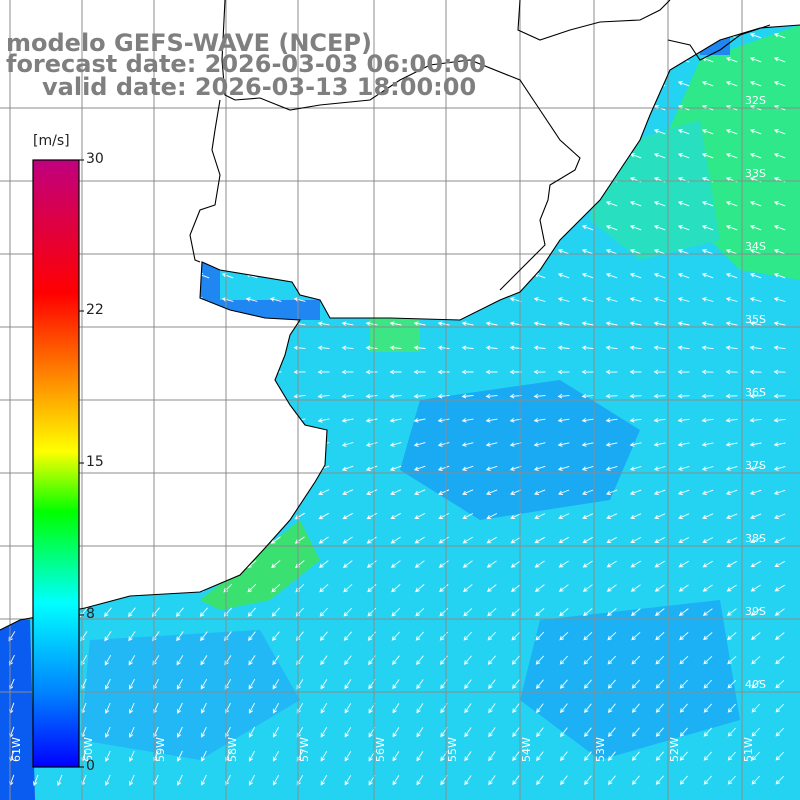 This screenshot has width=800, height=800. Describe the element at coordinates (594, 20) in the screenshot. I see `lagoon-outline` at that location.